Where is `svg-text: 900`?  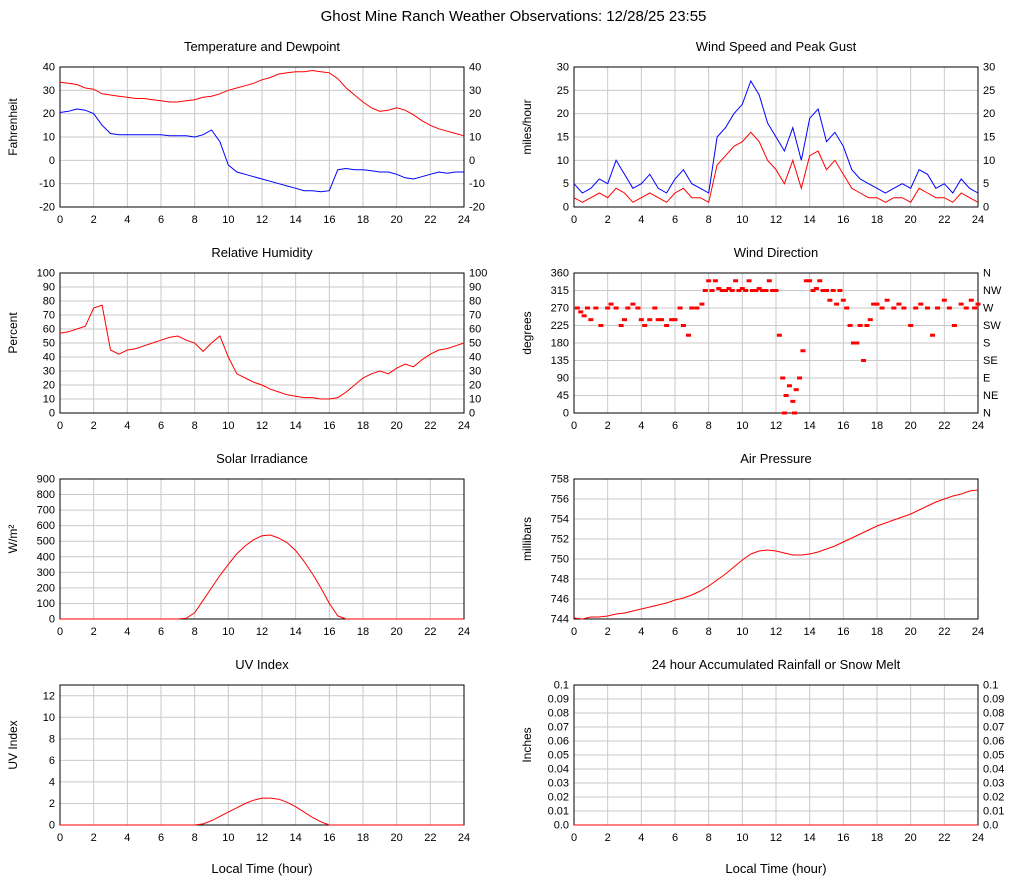 svg-text: 900 is located at coordinates (46, 480).